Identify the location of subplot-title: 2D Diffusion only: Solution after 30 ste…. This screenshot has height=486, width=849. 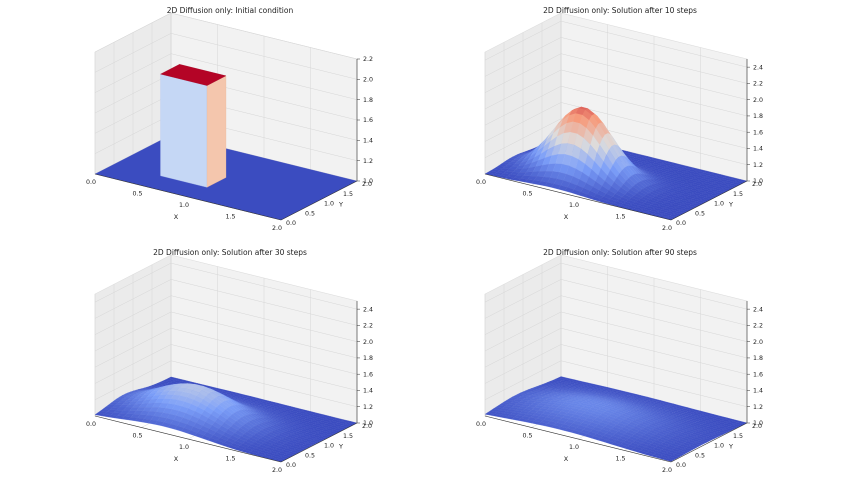
(230, 252).